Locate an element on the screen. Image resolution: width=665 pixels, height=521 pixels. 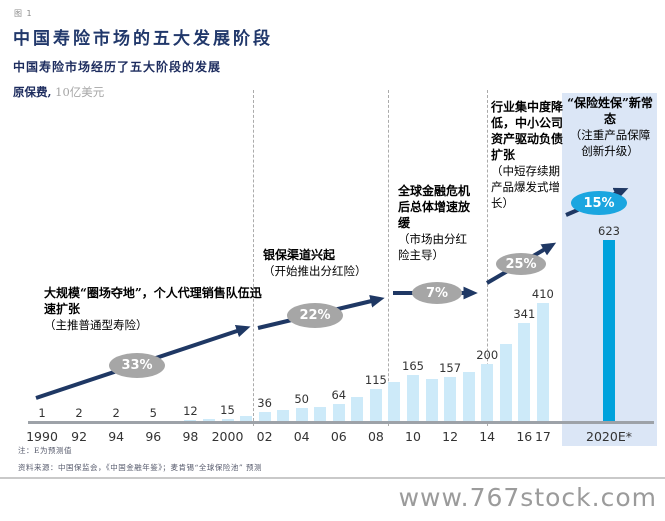
value-label-2010: 165 is located at coordinates (413, 365).